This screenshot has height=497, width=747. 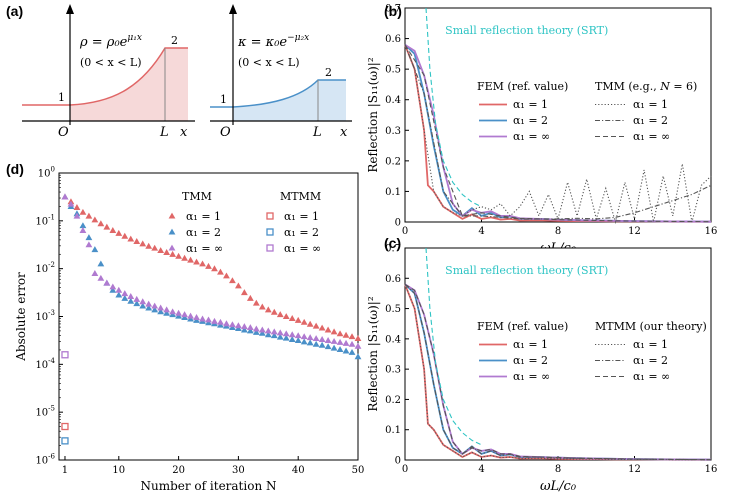 I want to click on y-tick-label: 0.6, so click(x=393, y=39).